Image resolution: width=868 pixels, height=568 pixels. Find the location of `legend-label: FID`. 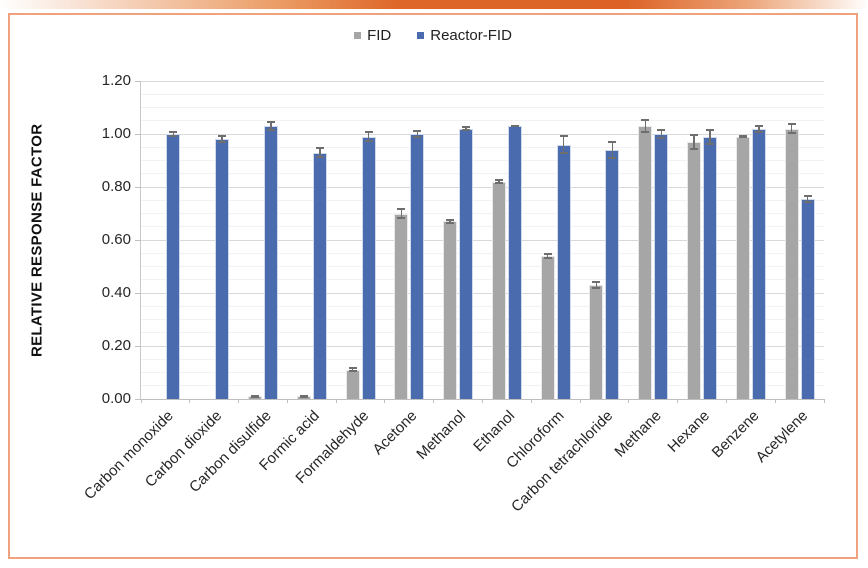

legend-label: FID is located at coordinates (379, 35).